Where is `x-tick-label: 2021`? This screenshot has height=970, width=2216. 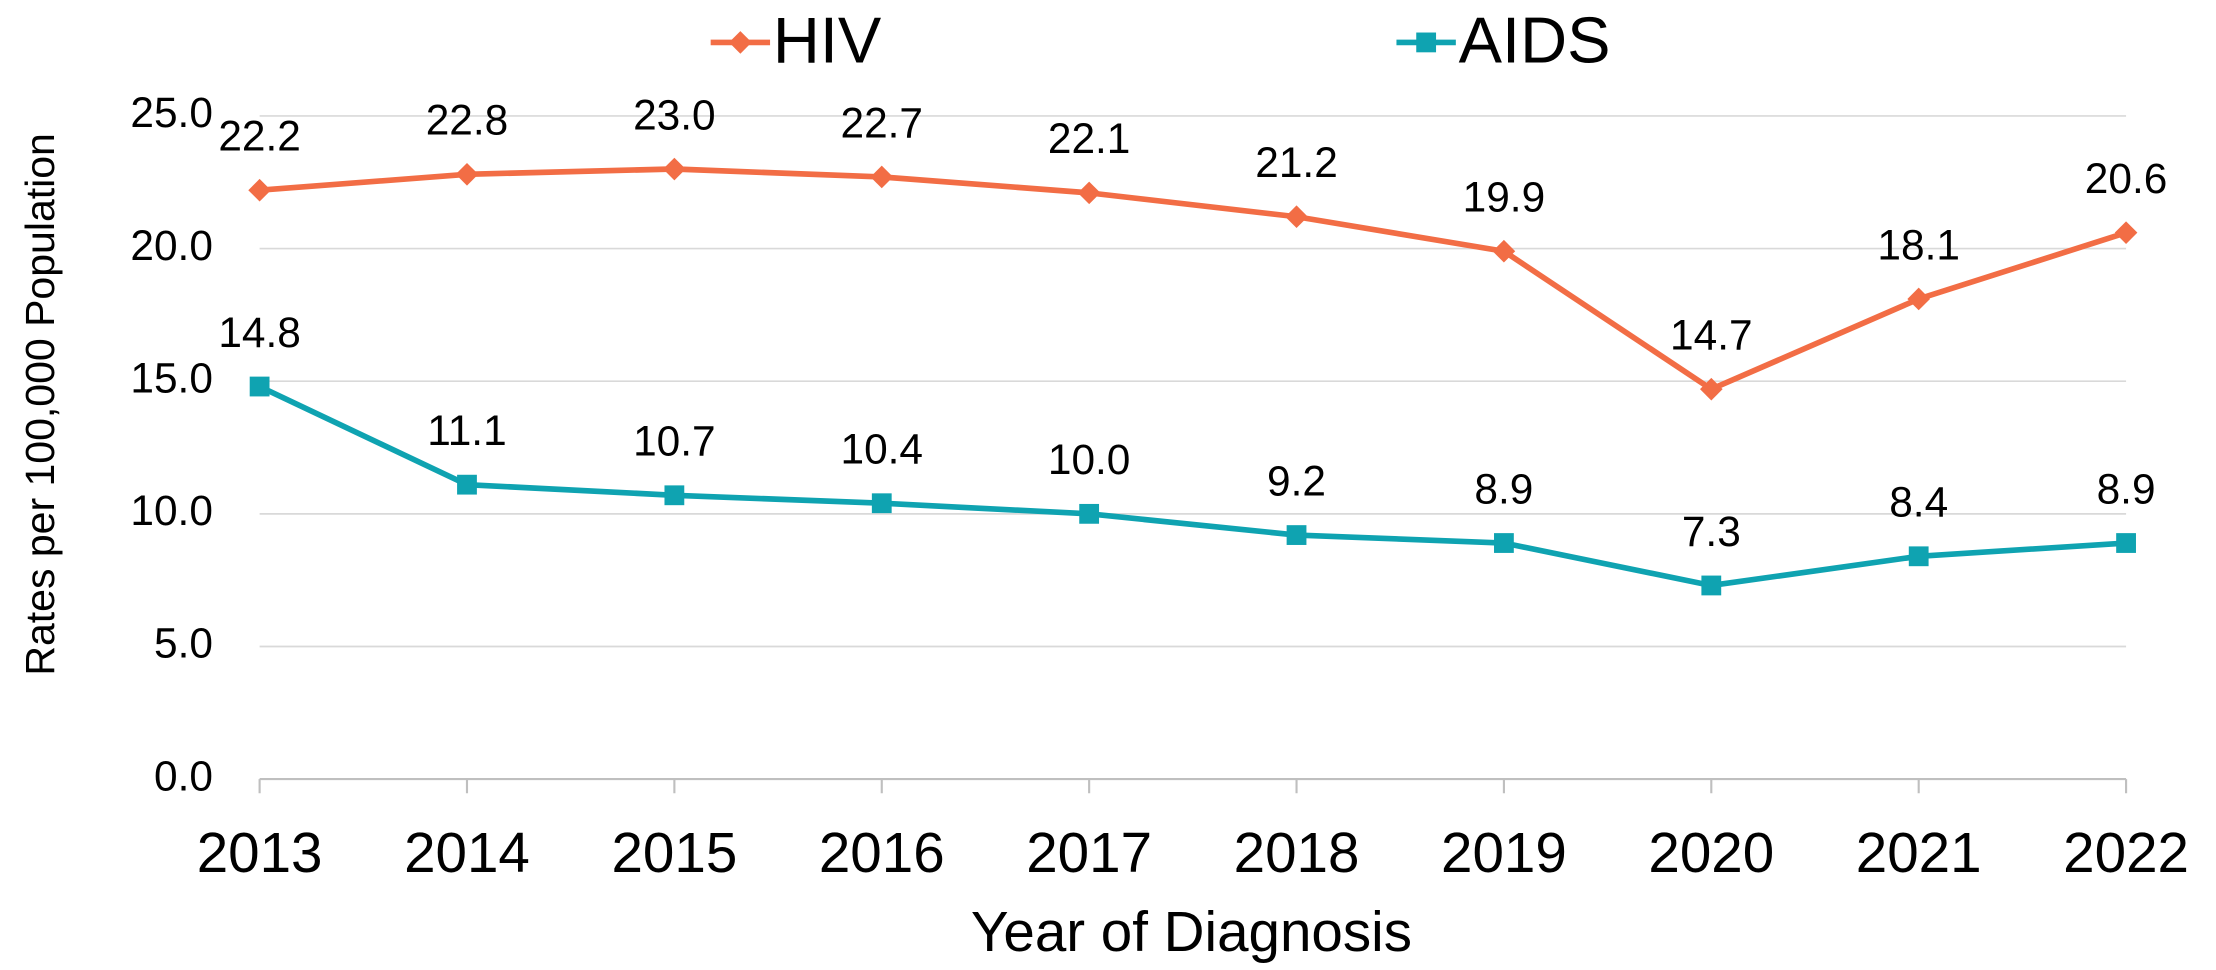 x-tick-label: 2021 is located at coordinates (1919, 852).